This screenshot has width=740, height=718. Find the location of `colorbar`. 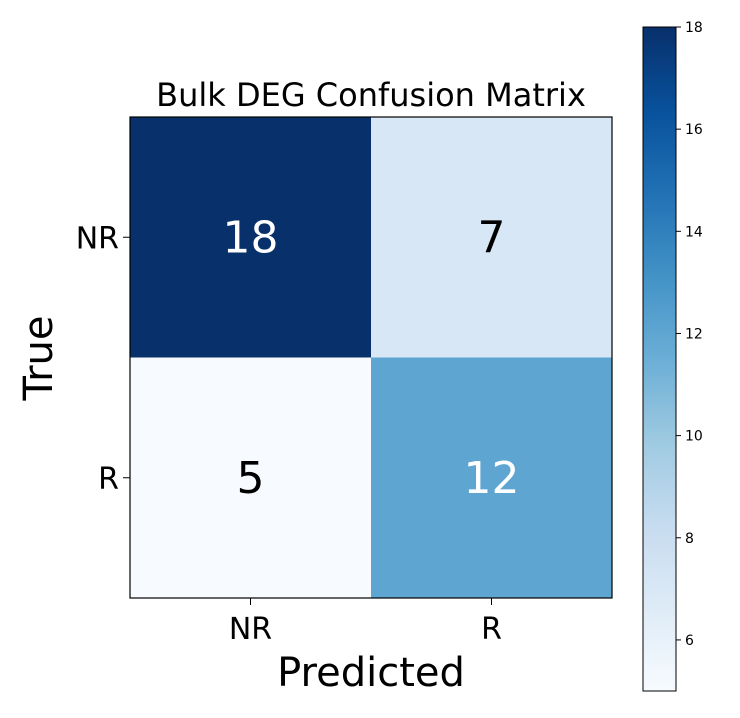

colorbar is located at coordinates (659, 359).